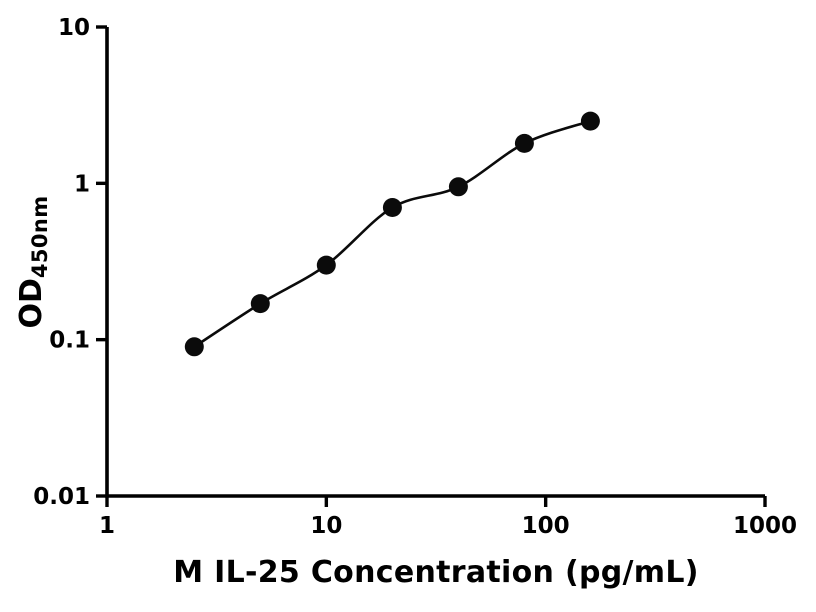 Image resolution: width=816 pixels, height=612 pixels. Describe the element at coordinates (546, 526) in the screenshot. I see `x-tick-label: 100` at that location.